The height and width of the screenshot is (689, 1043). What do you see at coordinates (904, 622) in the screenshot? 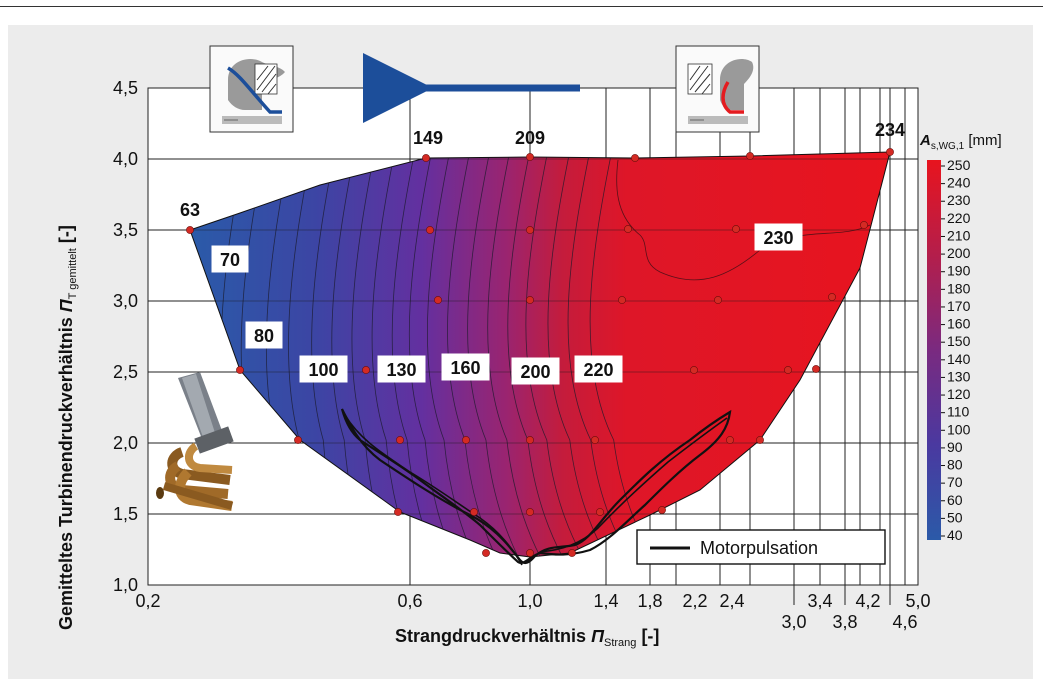
I see `x-tick-label-lower: 4,6` at bounding box center [904, 622].